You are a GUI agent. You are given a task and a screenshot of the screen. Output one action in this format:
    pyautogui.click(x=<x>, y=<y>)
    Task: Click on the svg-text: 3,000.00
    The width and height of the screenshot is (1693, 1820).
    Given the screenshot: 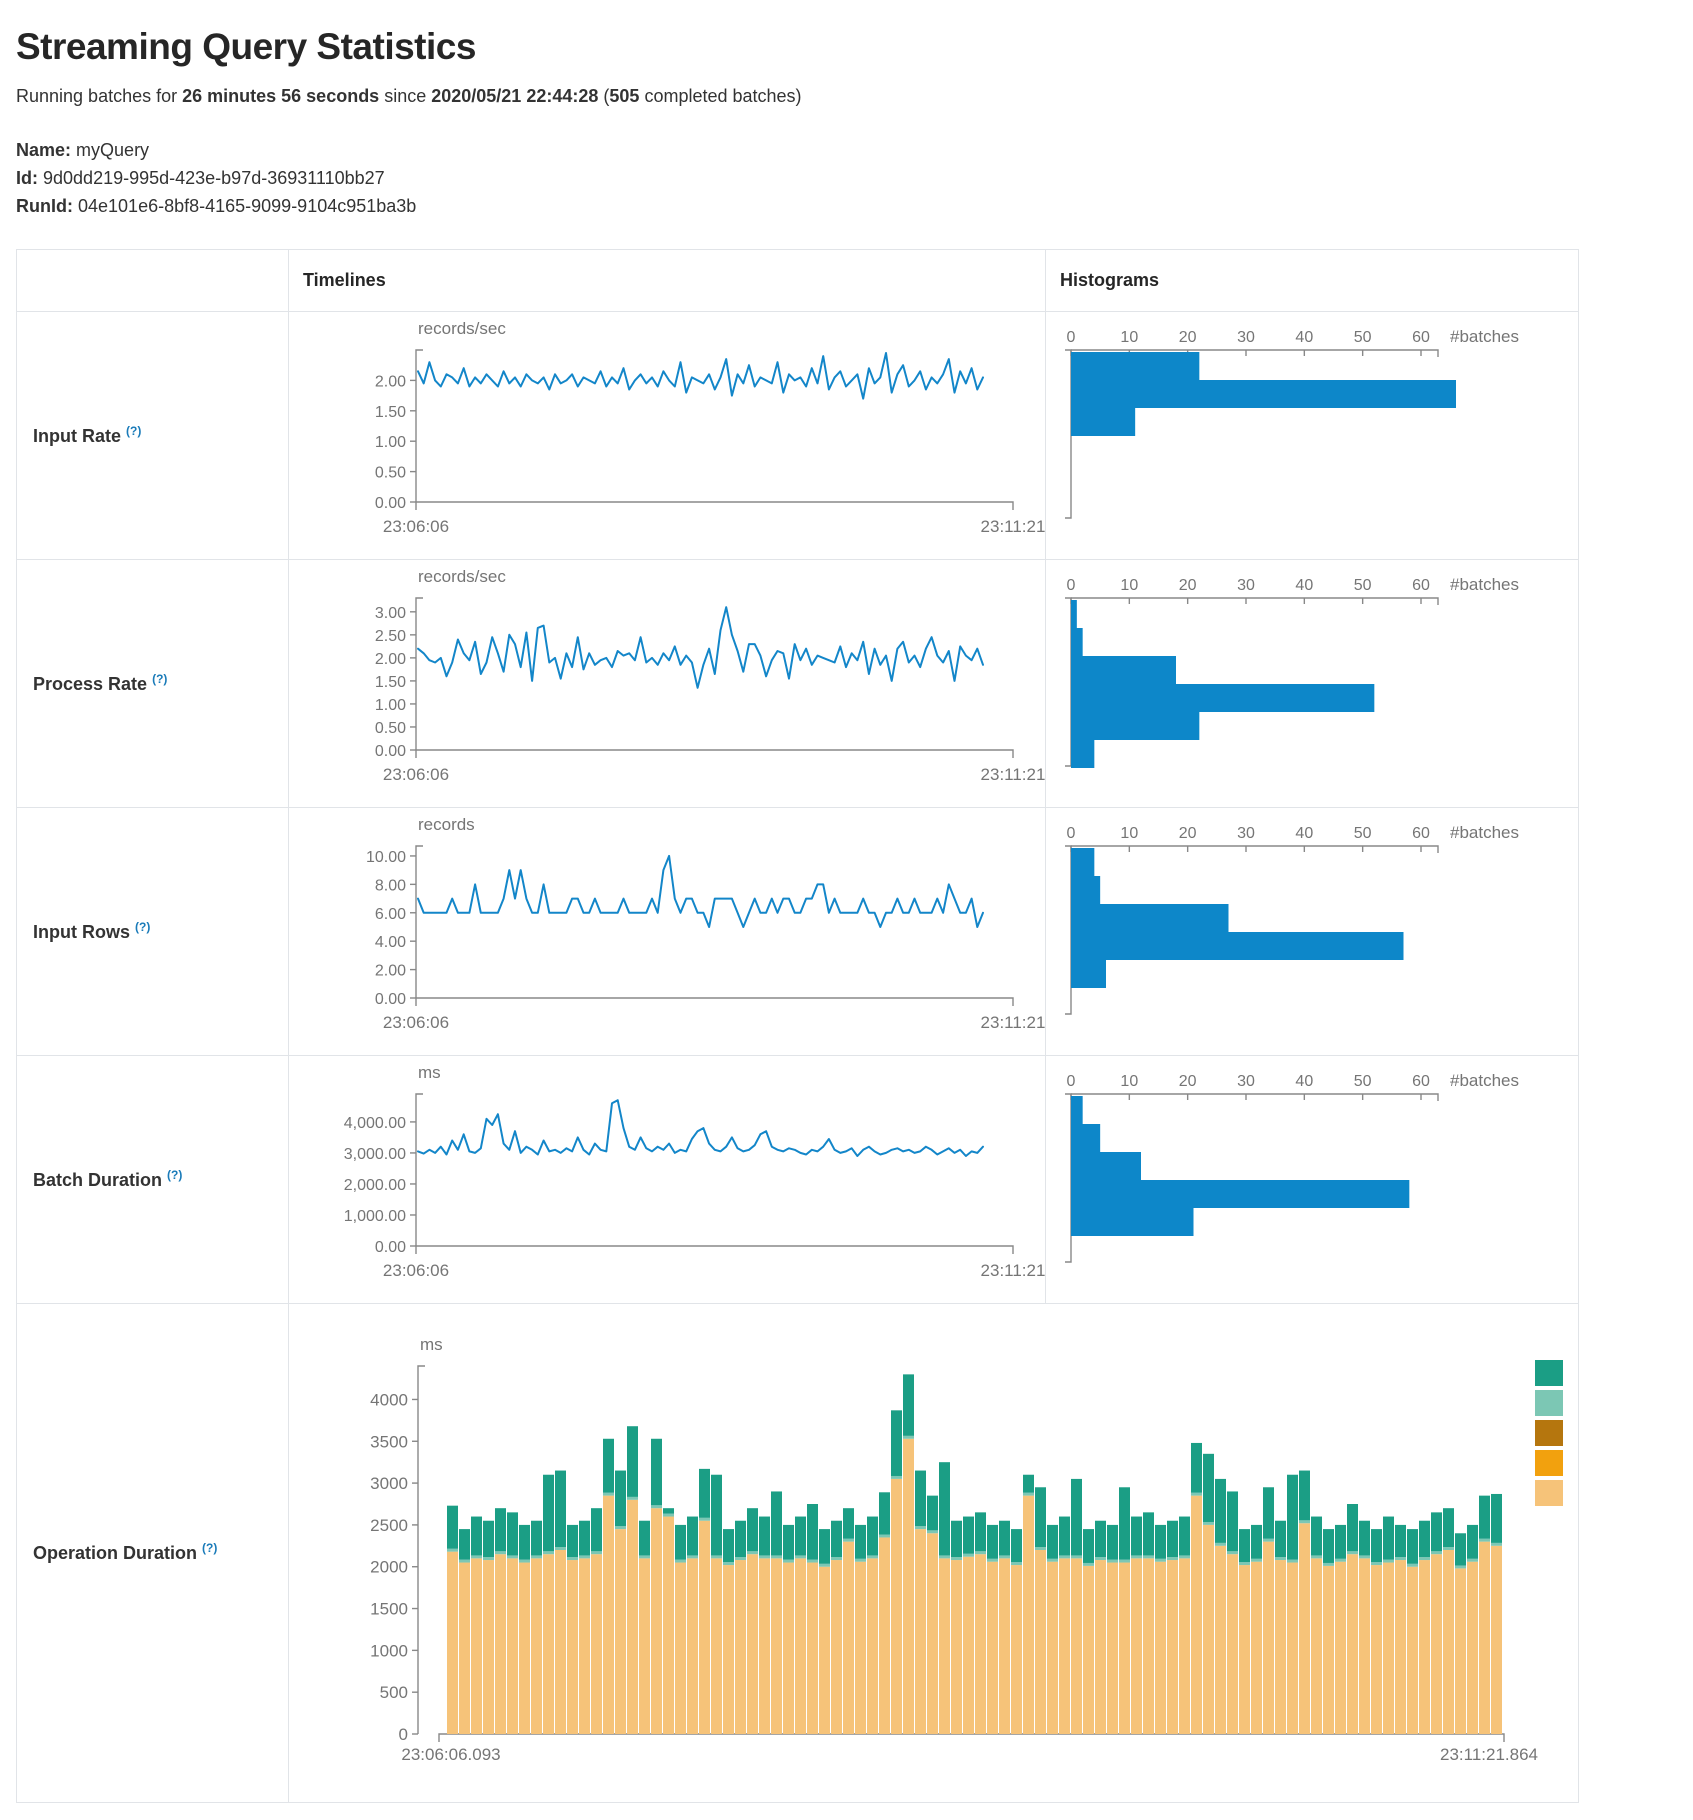 What is the action you would take?
    pyautogui.click(x=375, y=1154)
    